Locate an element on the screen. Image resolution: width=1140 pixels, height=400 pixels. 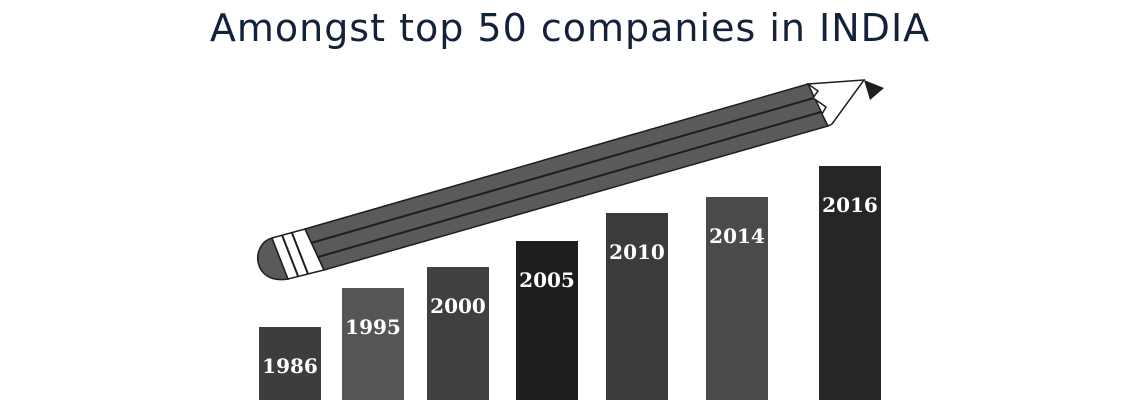
bar-label-2016: 2016 is located at coordinates (850, 205).